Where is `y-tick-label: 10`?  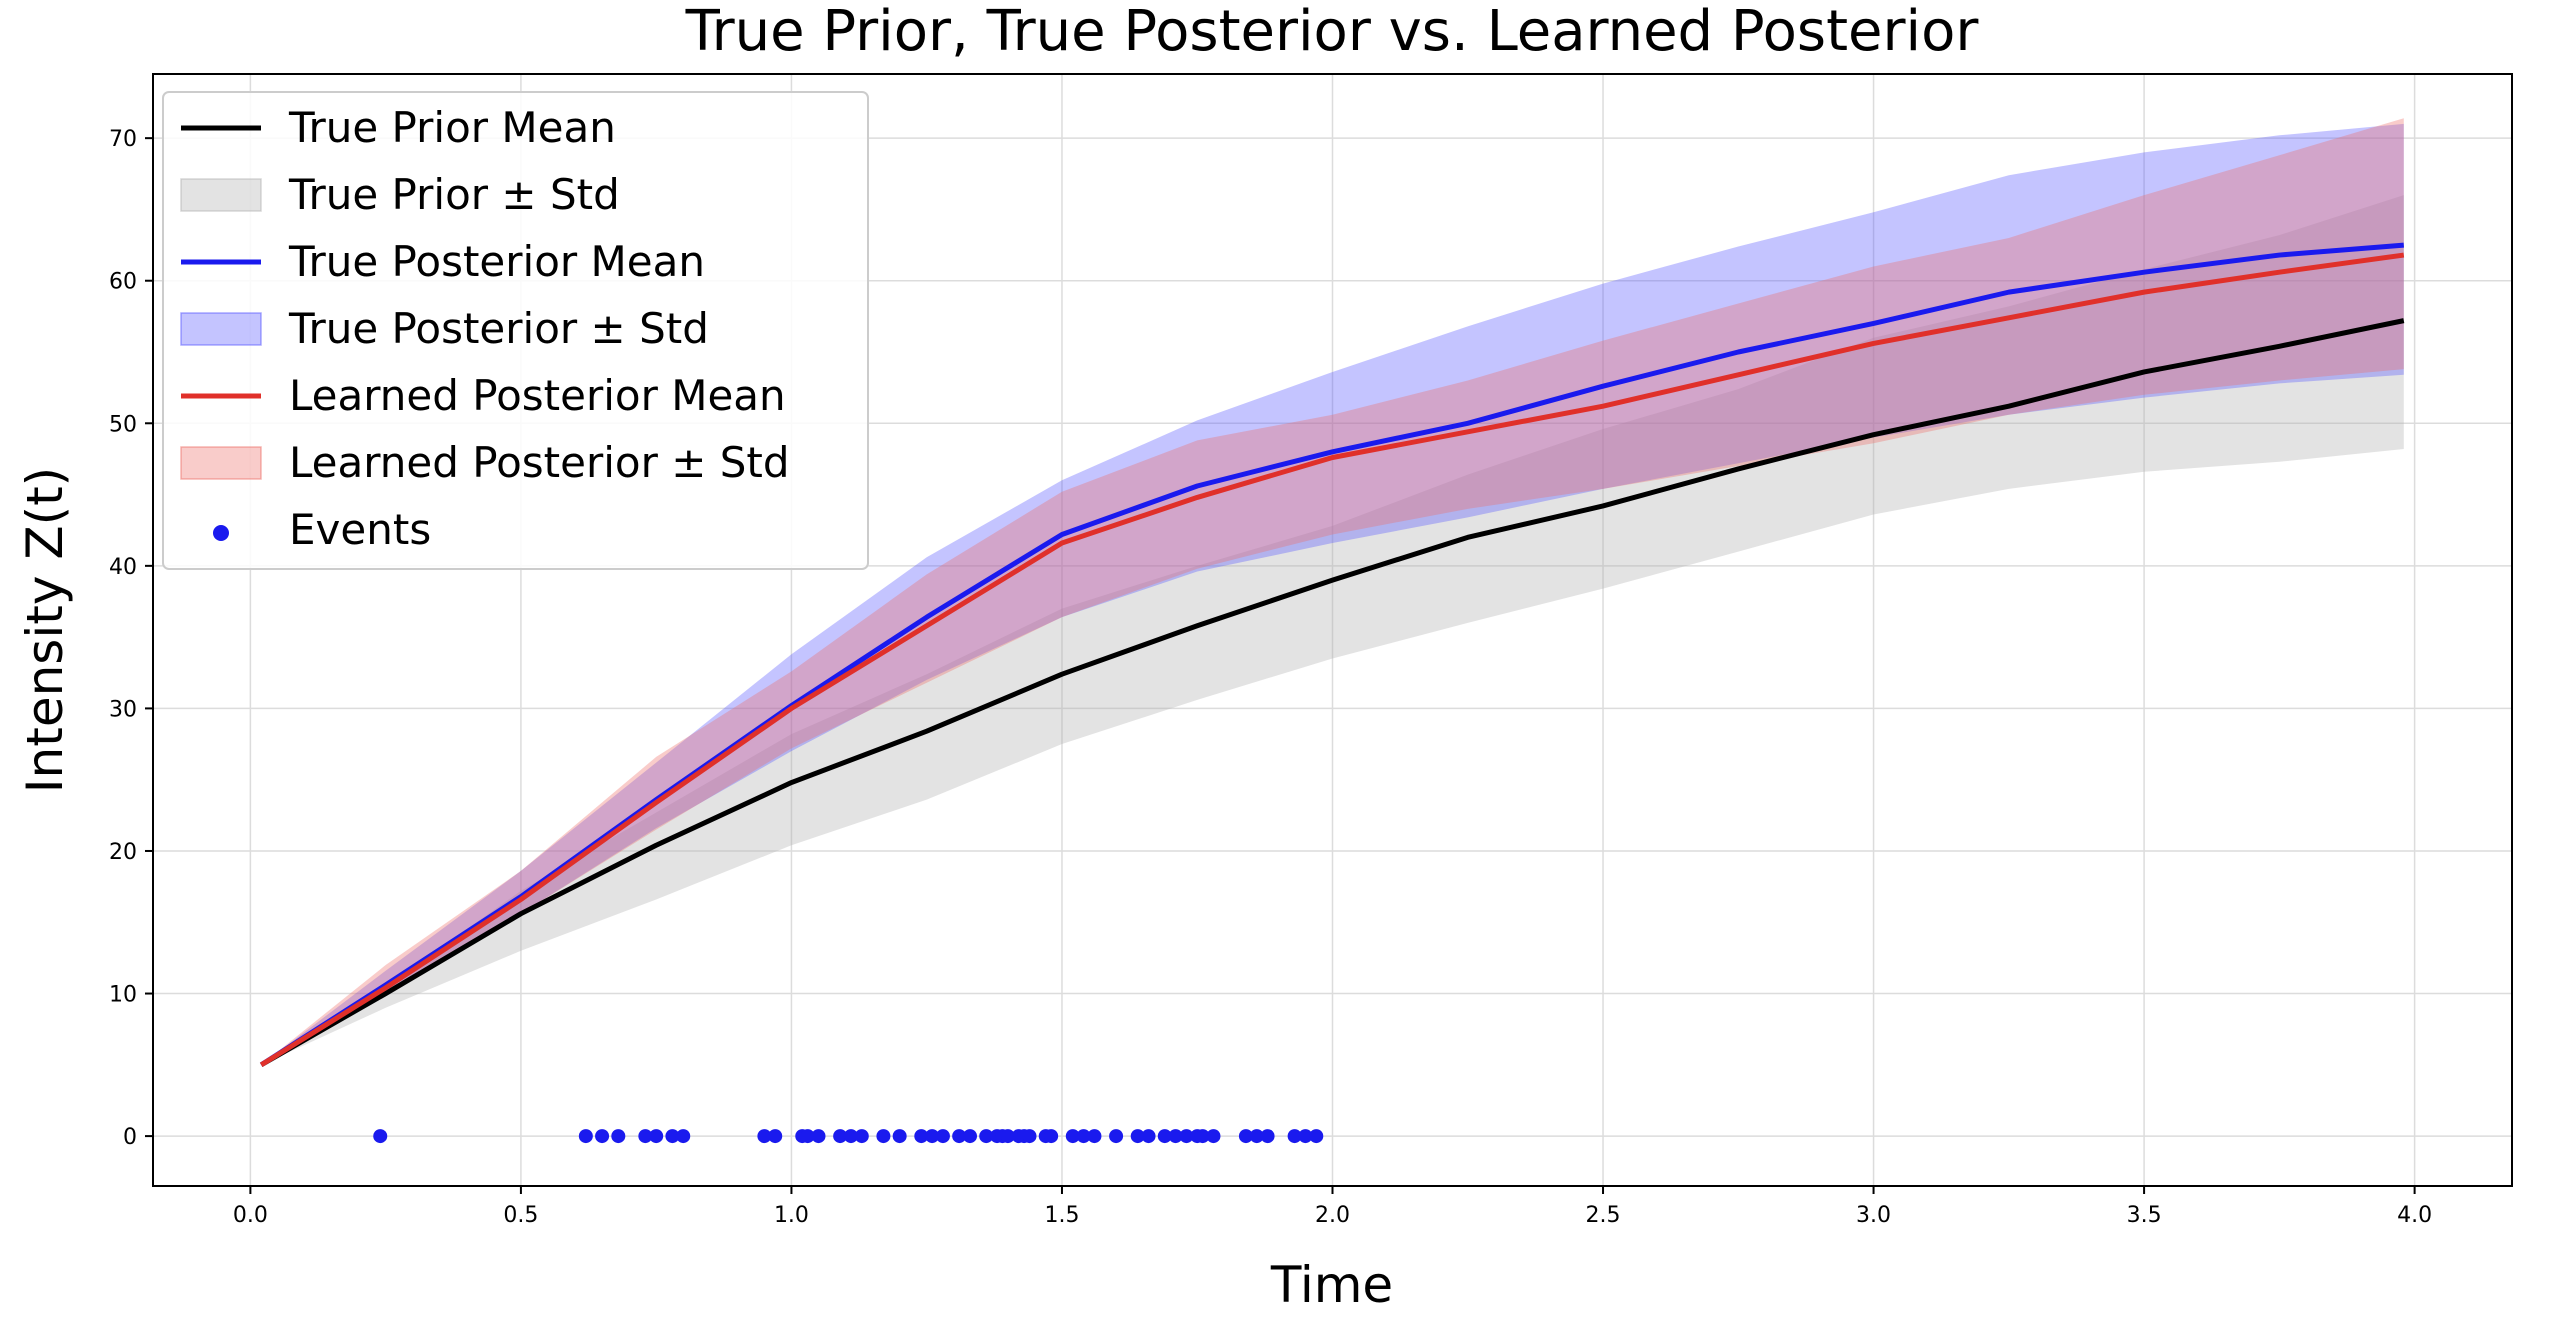
y-tick-label: 10 is located at coordinates (123, 995).